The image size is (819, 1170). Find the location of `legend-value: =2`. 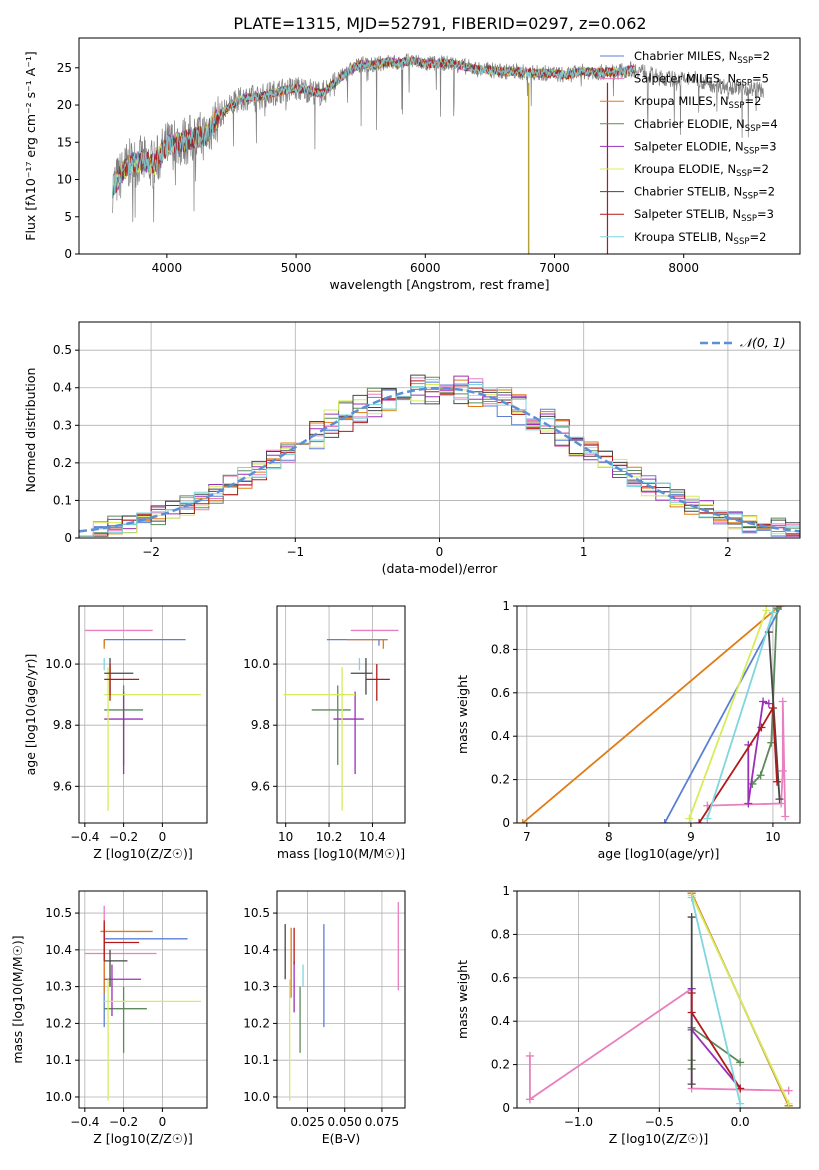

legend-value: =2 is located at coordinates (760, 169).